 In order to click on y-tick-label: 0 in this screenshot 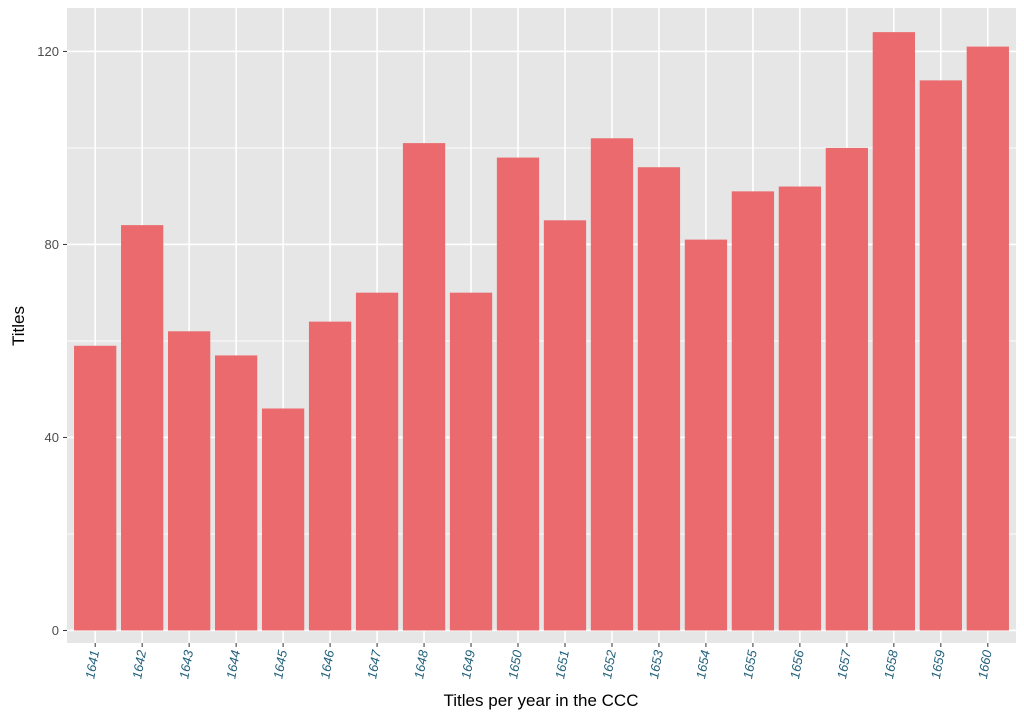, I will do `click(55, 630)`.